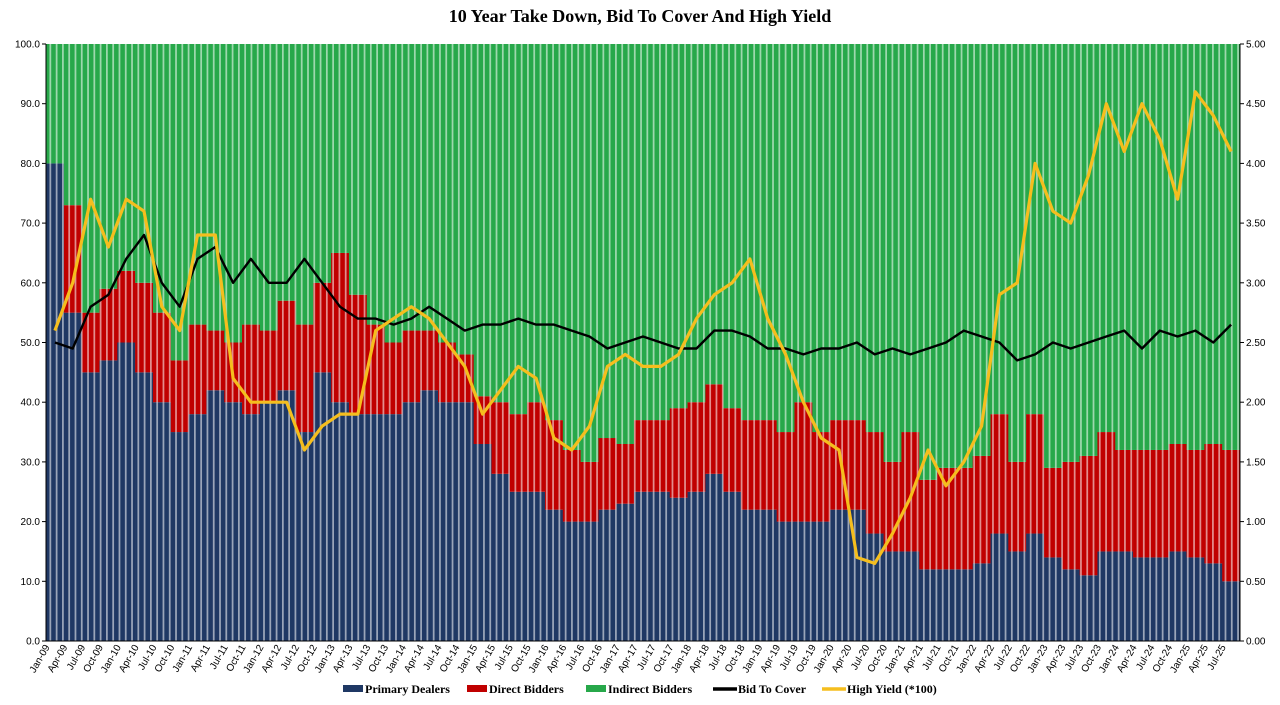 Image resolution: width=1280 pixels, height=705 pixels. I want to click on right-tick-label: 3.00, so click(1256, 283).